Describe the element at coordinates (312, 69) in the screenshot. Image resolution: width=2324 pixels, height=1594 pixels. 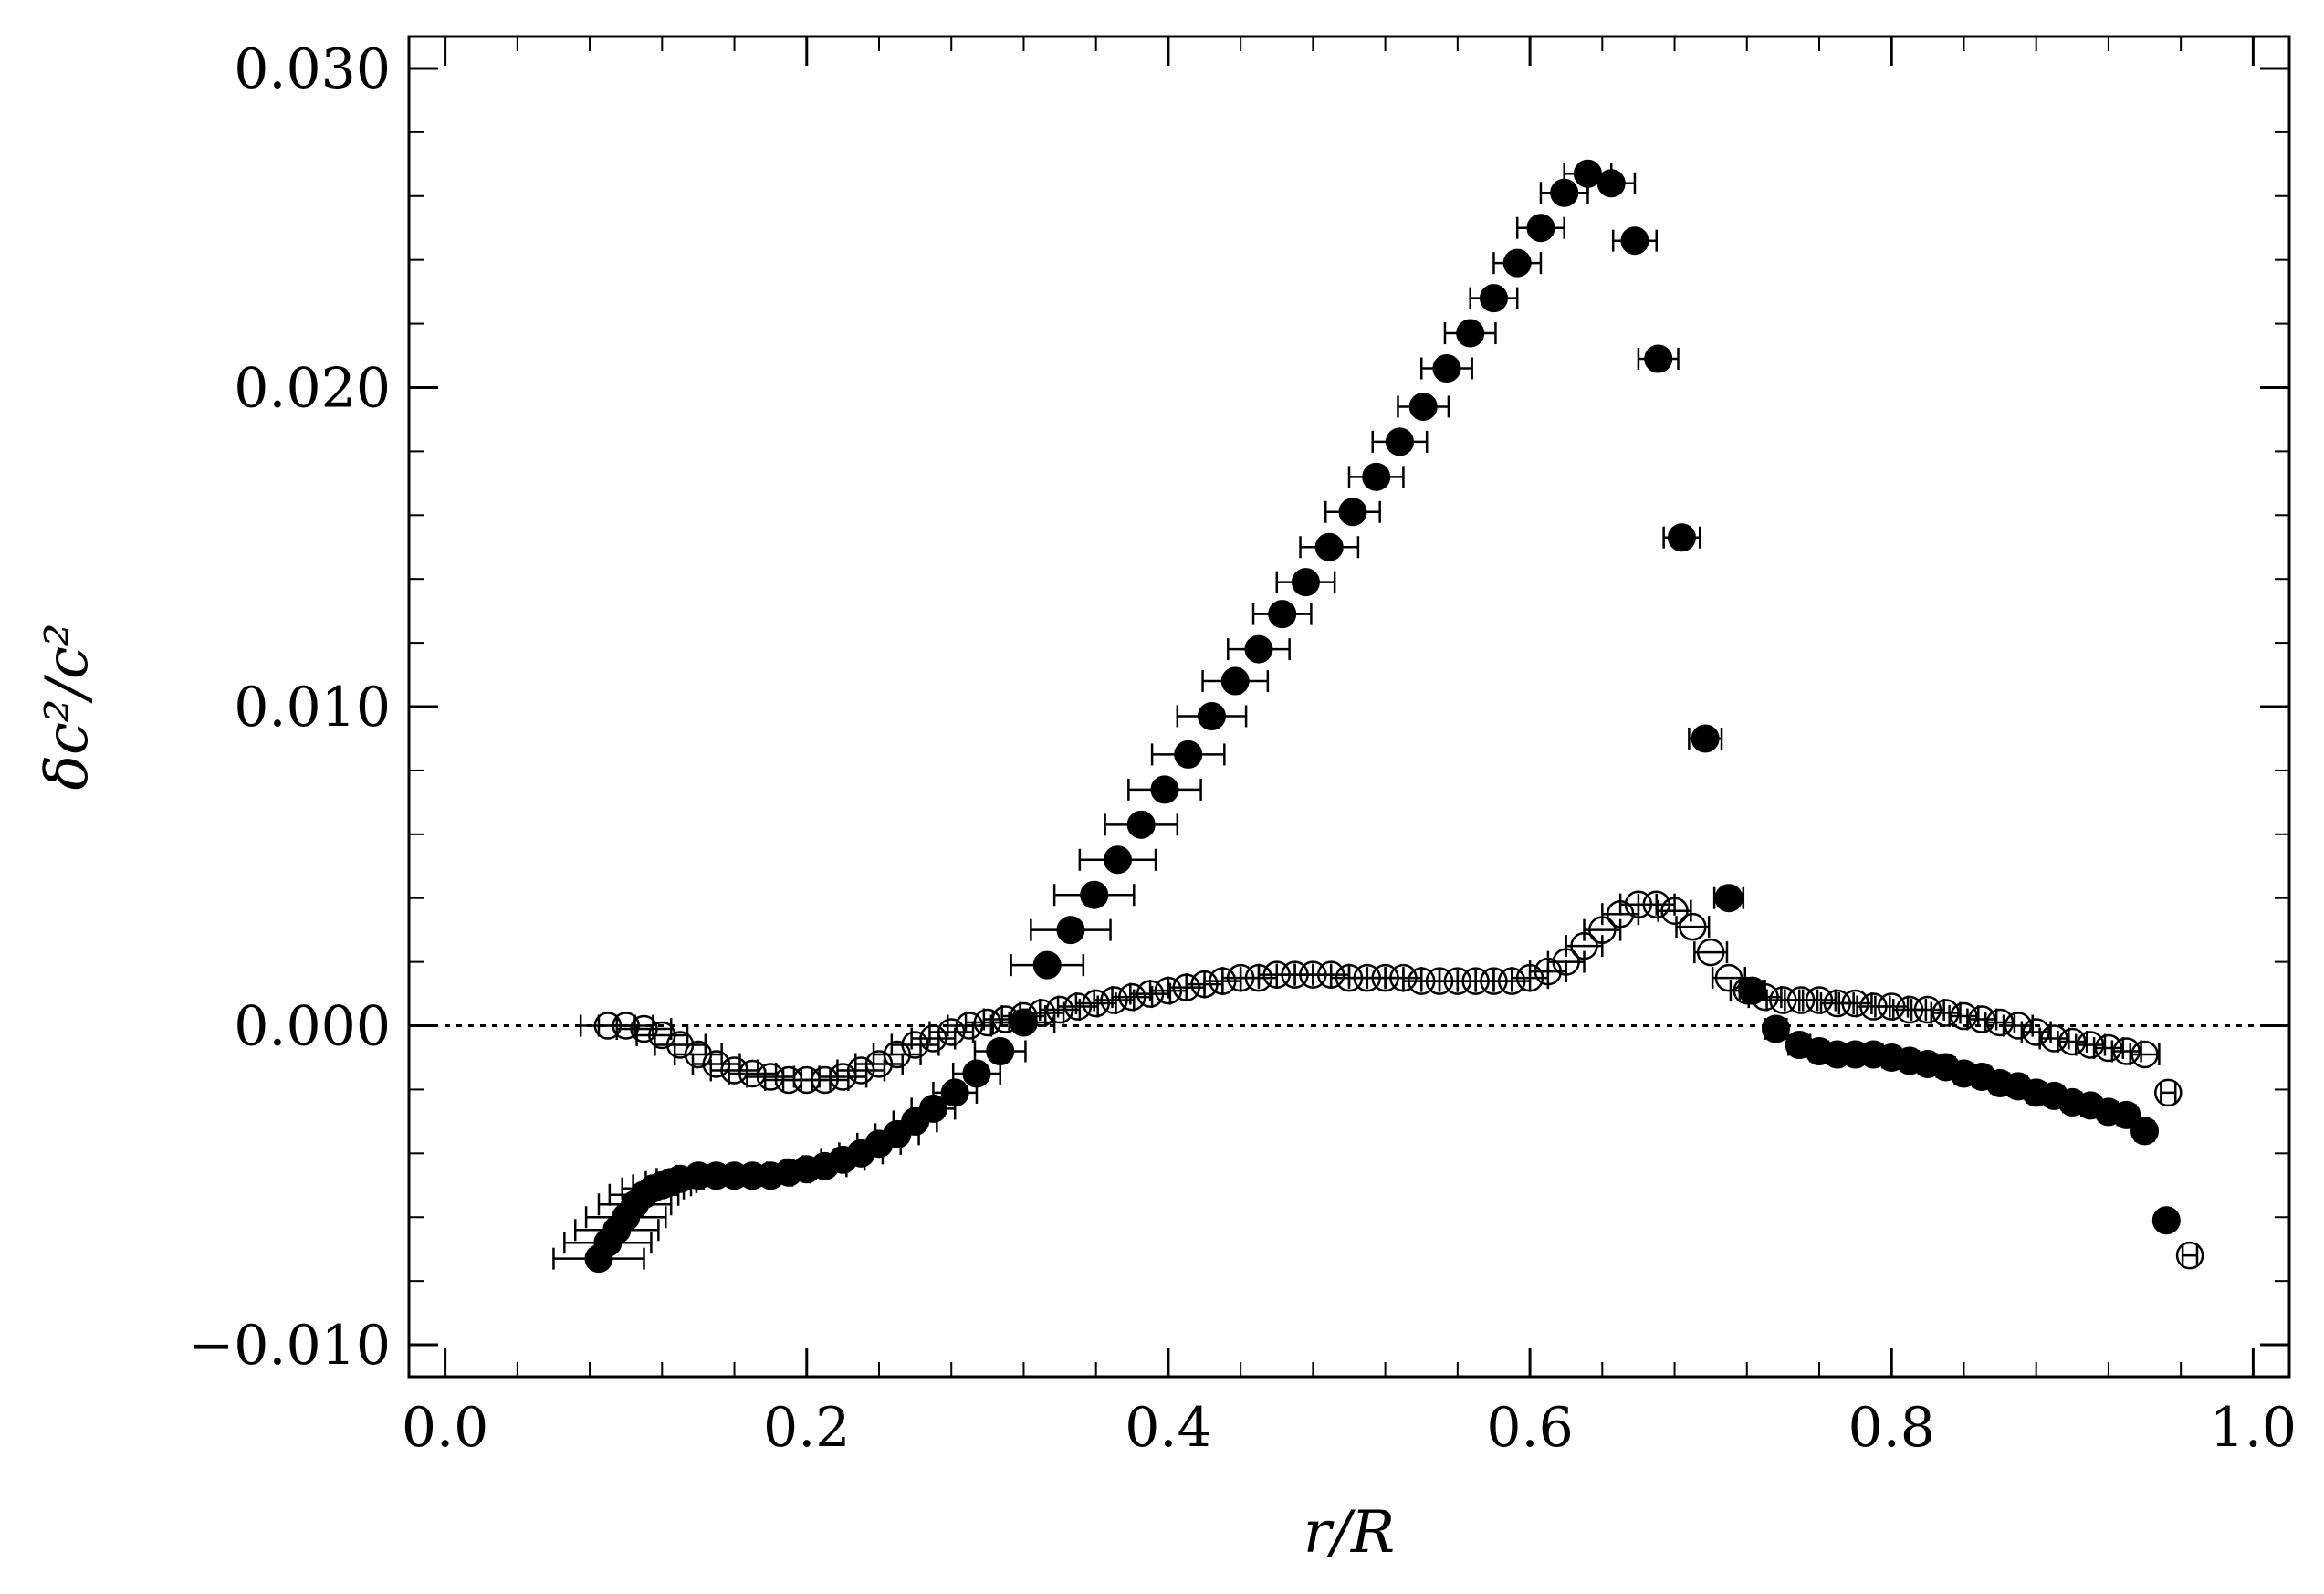
I see `y-tick-label: 0.030` at that location.